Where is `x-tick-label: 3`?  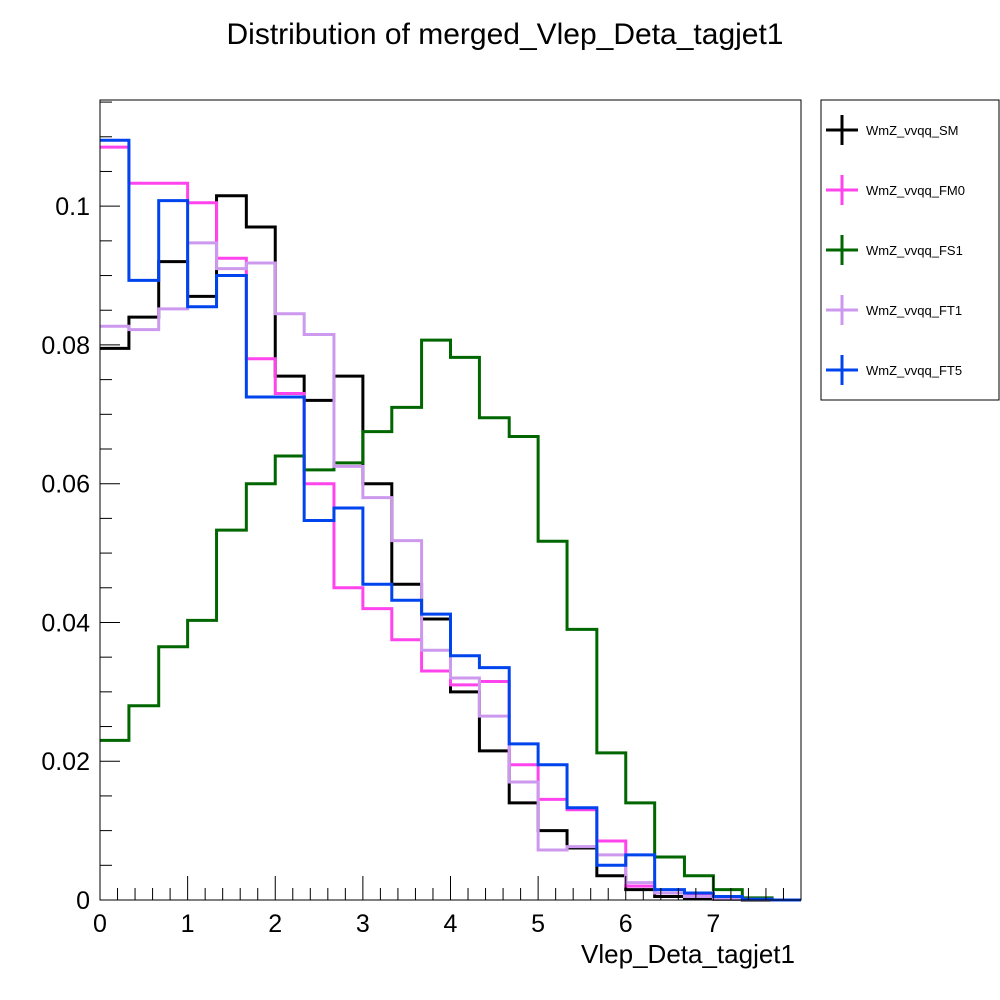
x-tick-label: 3 is located at coordinates (363, 924).